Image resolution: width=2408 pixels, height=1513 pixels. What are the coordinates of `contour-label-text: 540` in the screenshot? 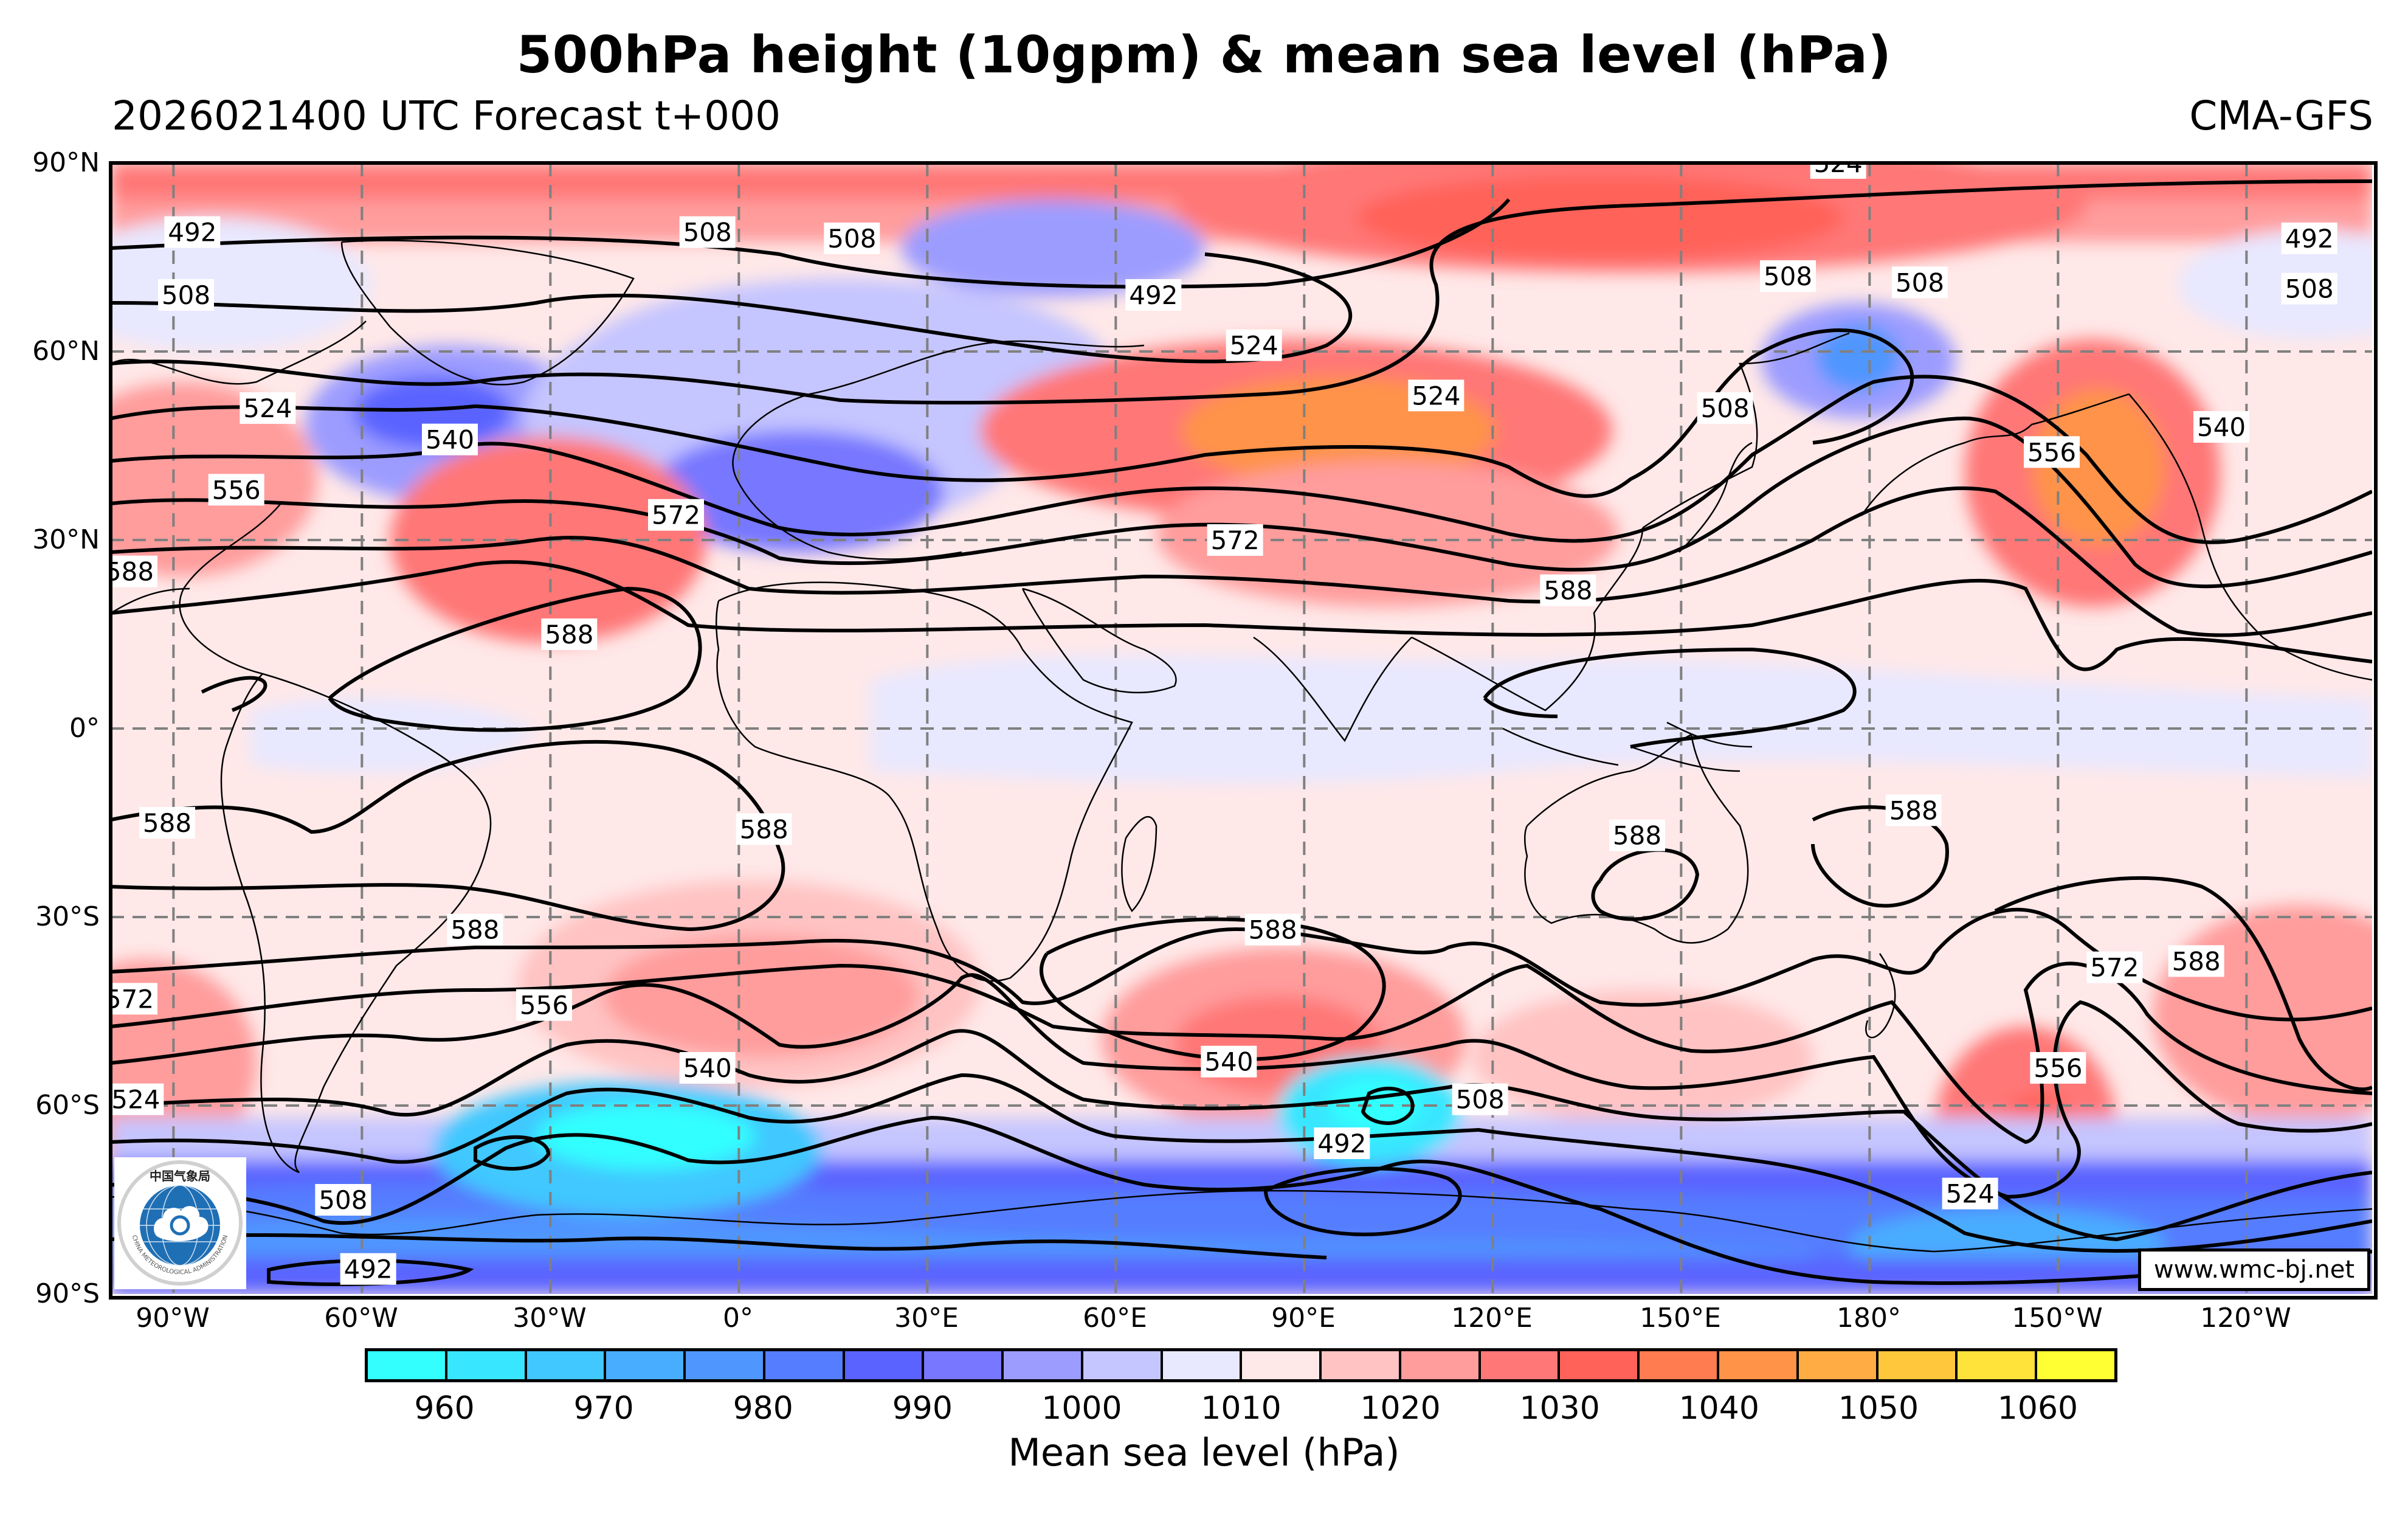 It's located at (450, 440).